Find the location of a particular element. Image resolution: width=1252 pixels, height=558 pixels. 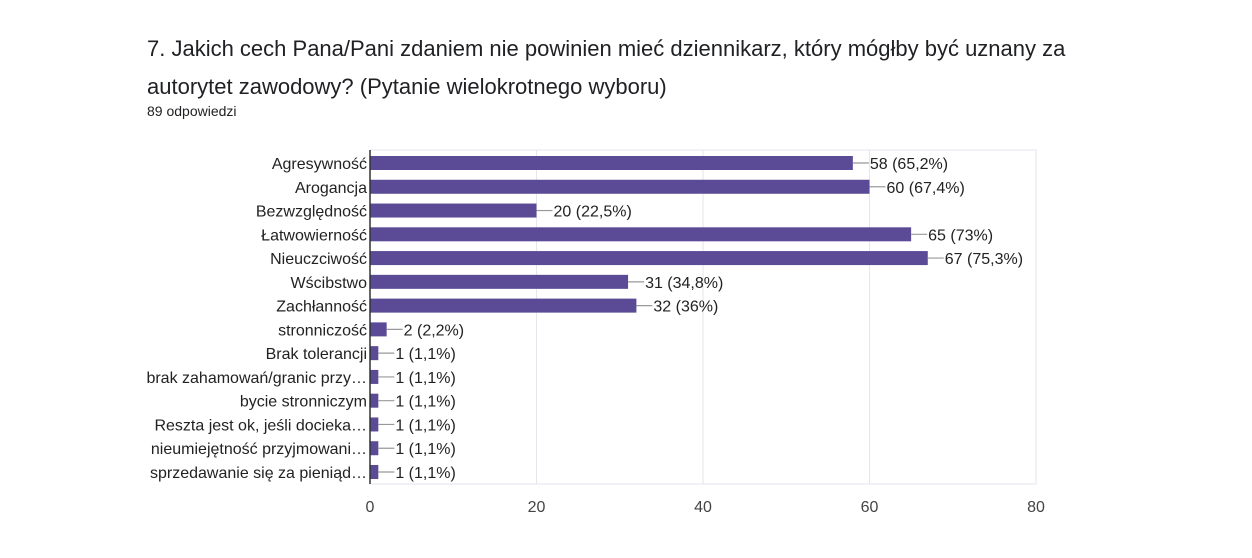

data-label: 58 (65,2%) is located at coordinates (909, 164).